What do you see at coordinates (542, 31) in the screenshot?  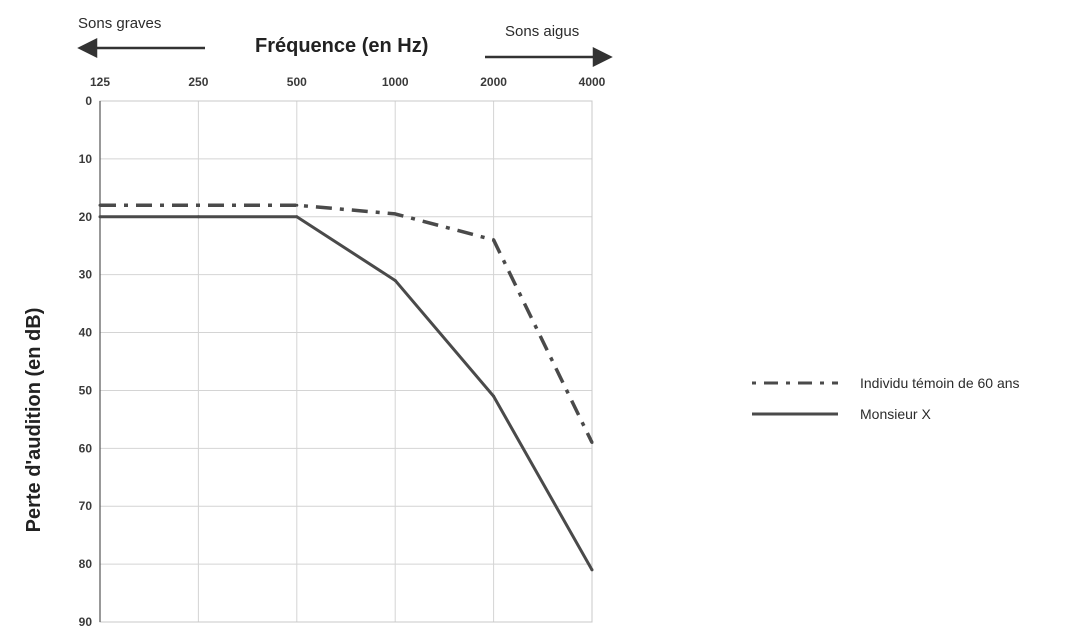 I see `annotation-right: Sons aigus` at bounding box center [542, 31].